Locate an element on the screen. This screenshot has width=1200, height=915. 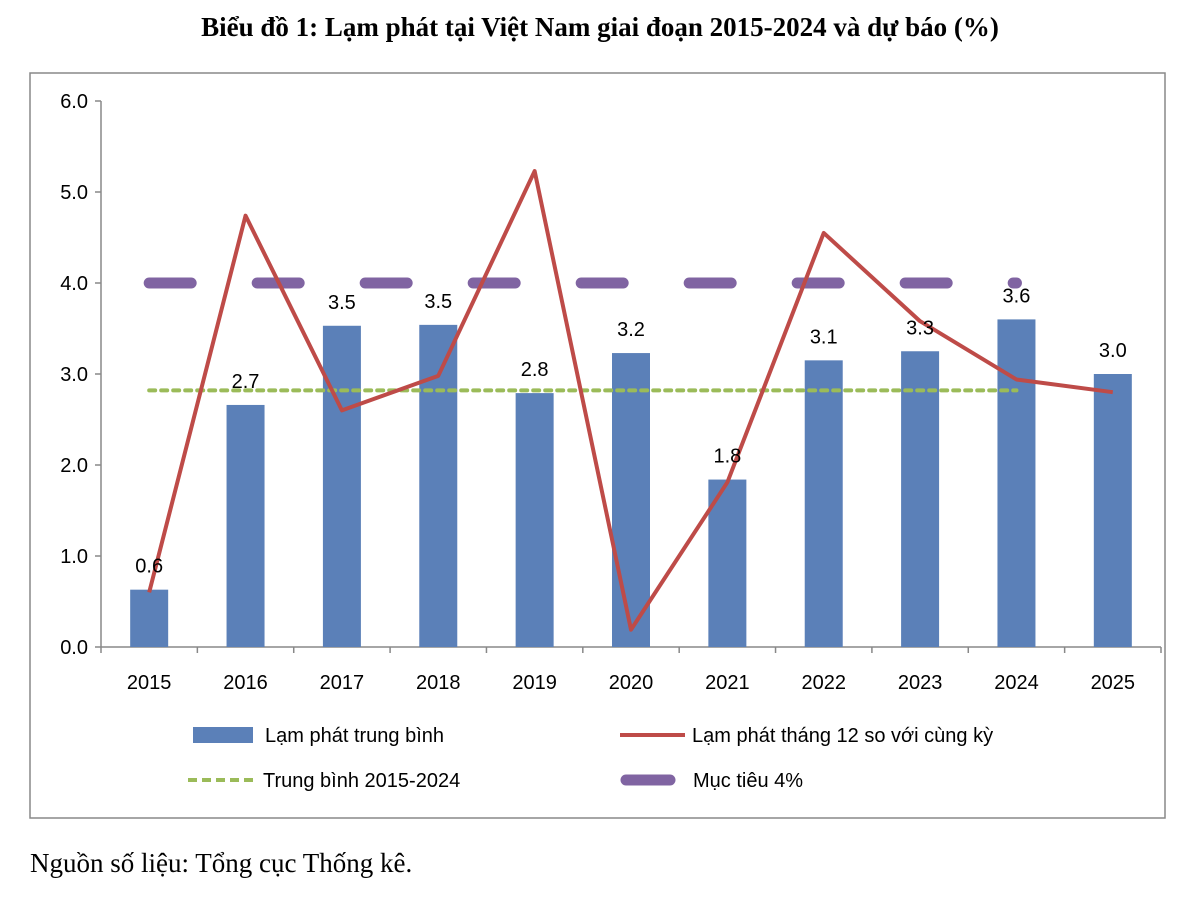
legend-label: Trung bình 2015-2024 is located at coordinates (361, 781).